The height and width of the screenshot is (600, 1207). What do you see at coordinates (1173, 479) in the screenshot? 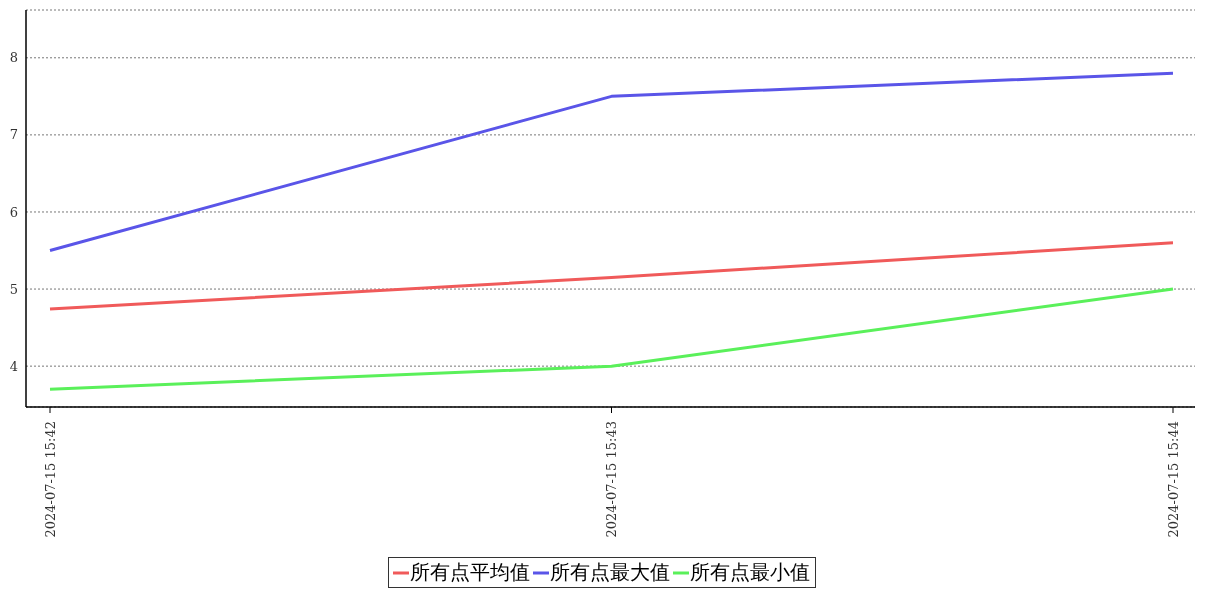
I see `x-tick-label: 2024-07-15 15:44` at bounding box center [1173, 479].